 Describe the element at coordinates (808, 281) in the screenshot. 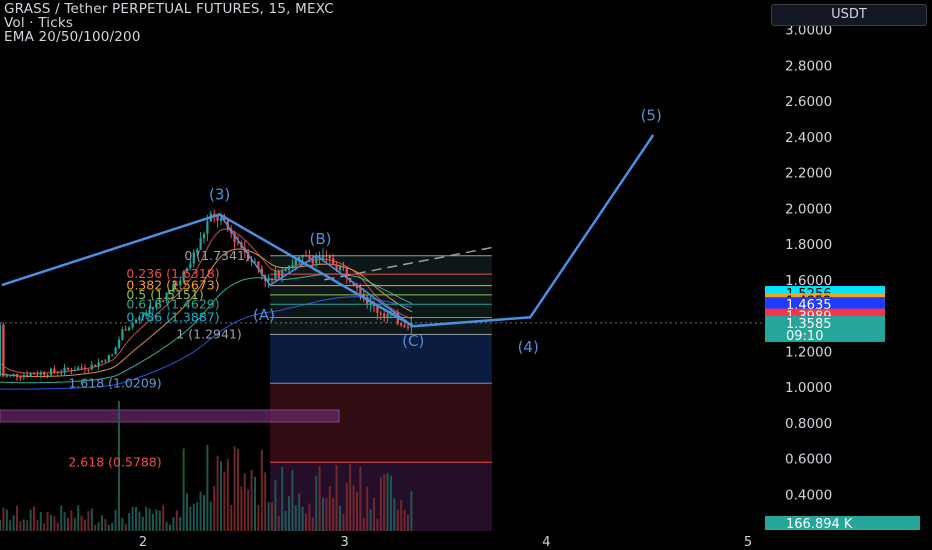

I see `price-tick: 1.6000` at that location.